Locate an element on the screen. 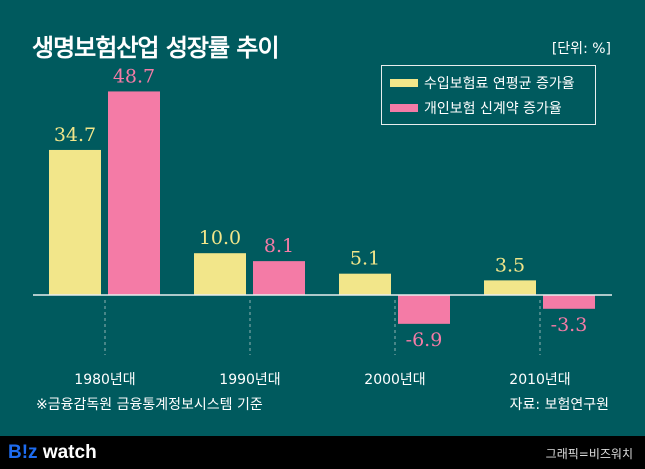  graphic-credit: 그래픽=비즈워치 is located at coordinates (589, 454).